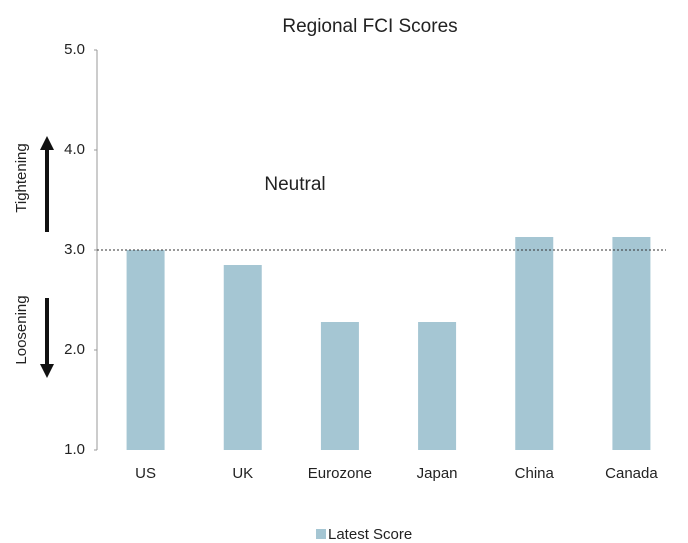 This screenshot has height=543, width=688. I want to click on chart-title: Regional FCI Scores, so click(369, 26).